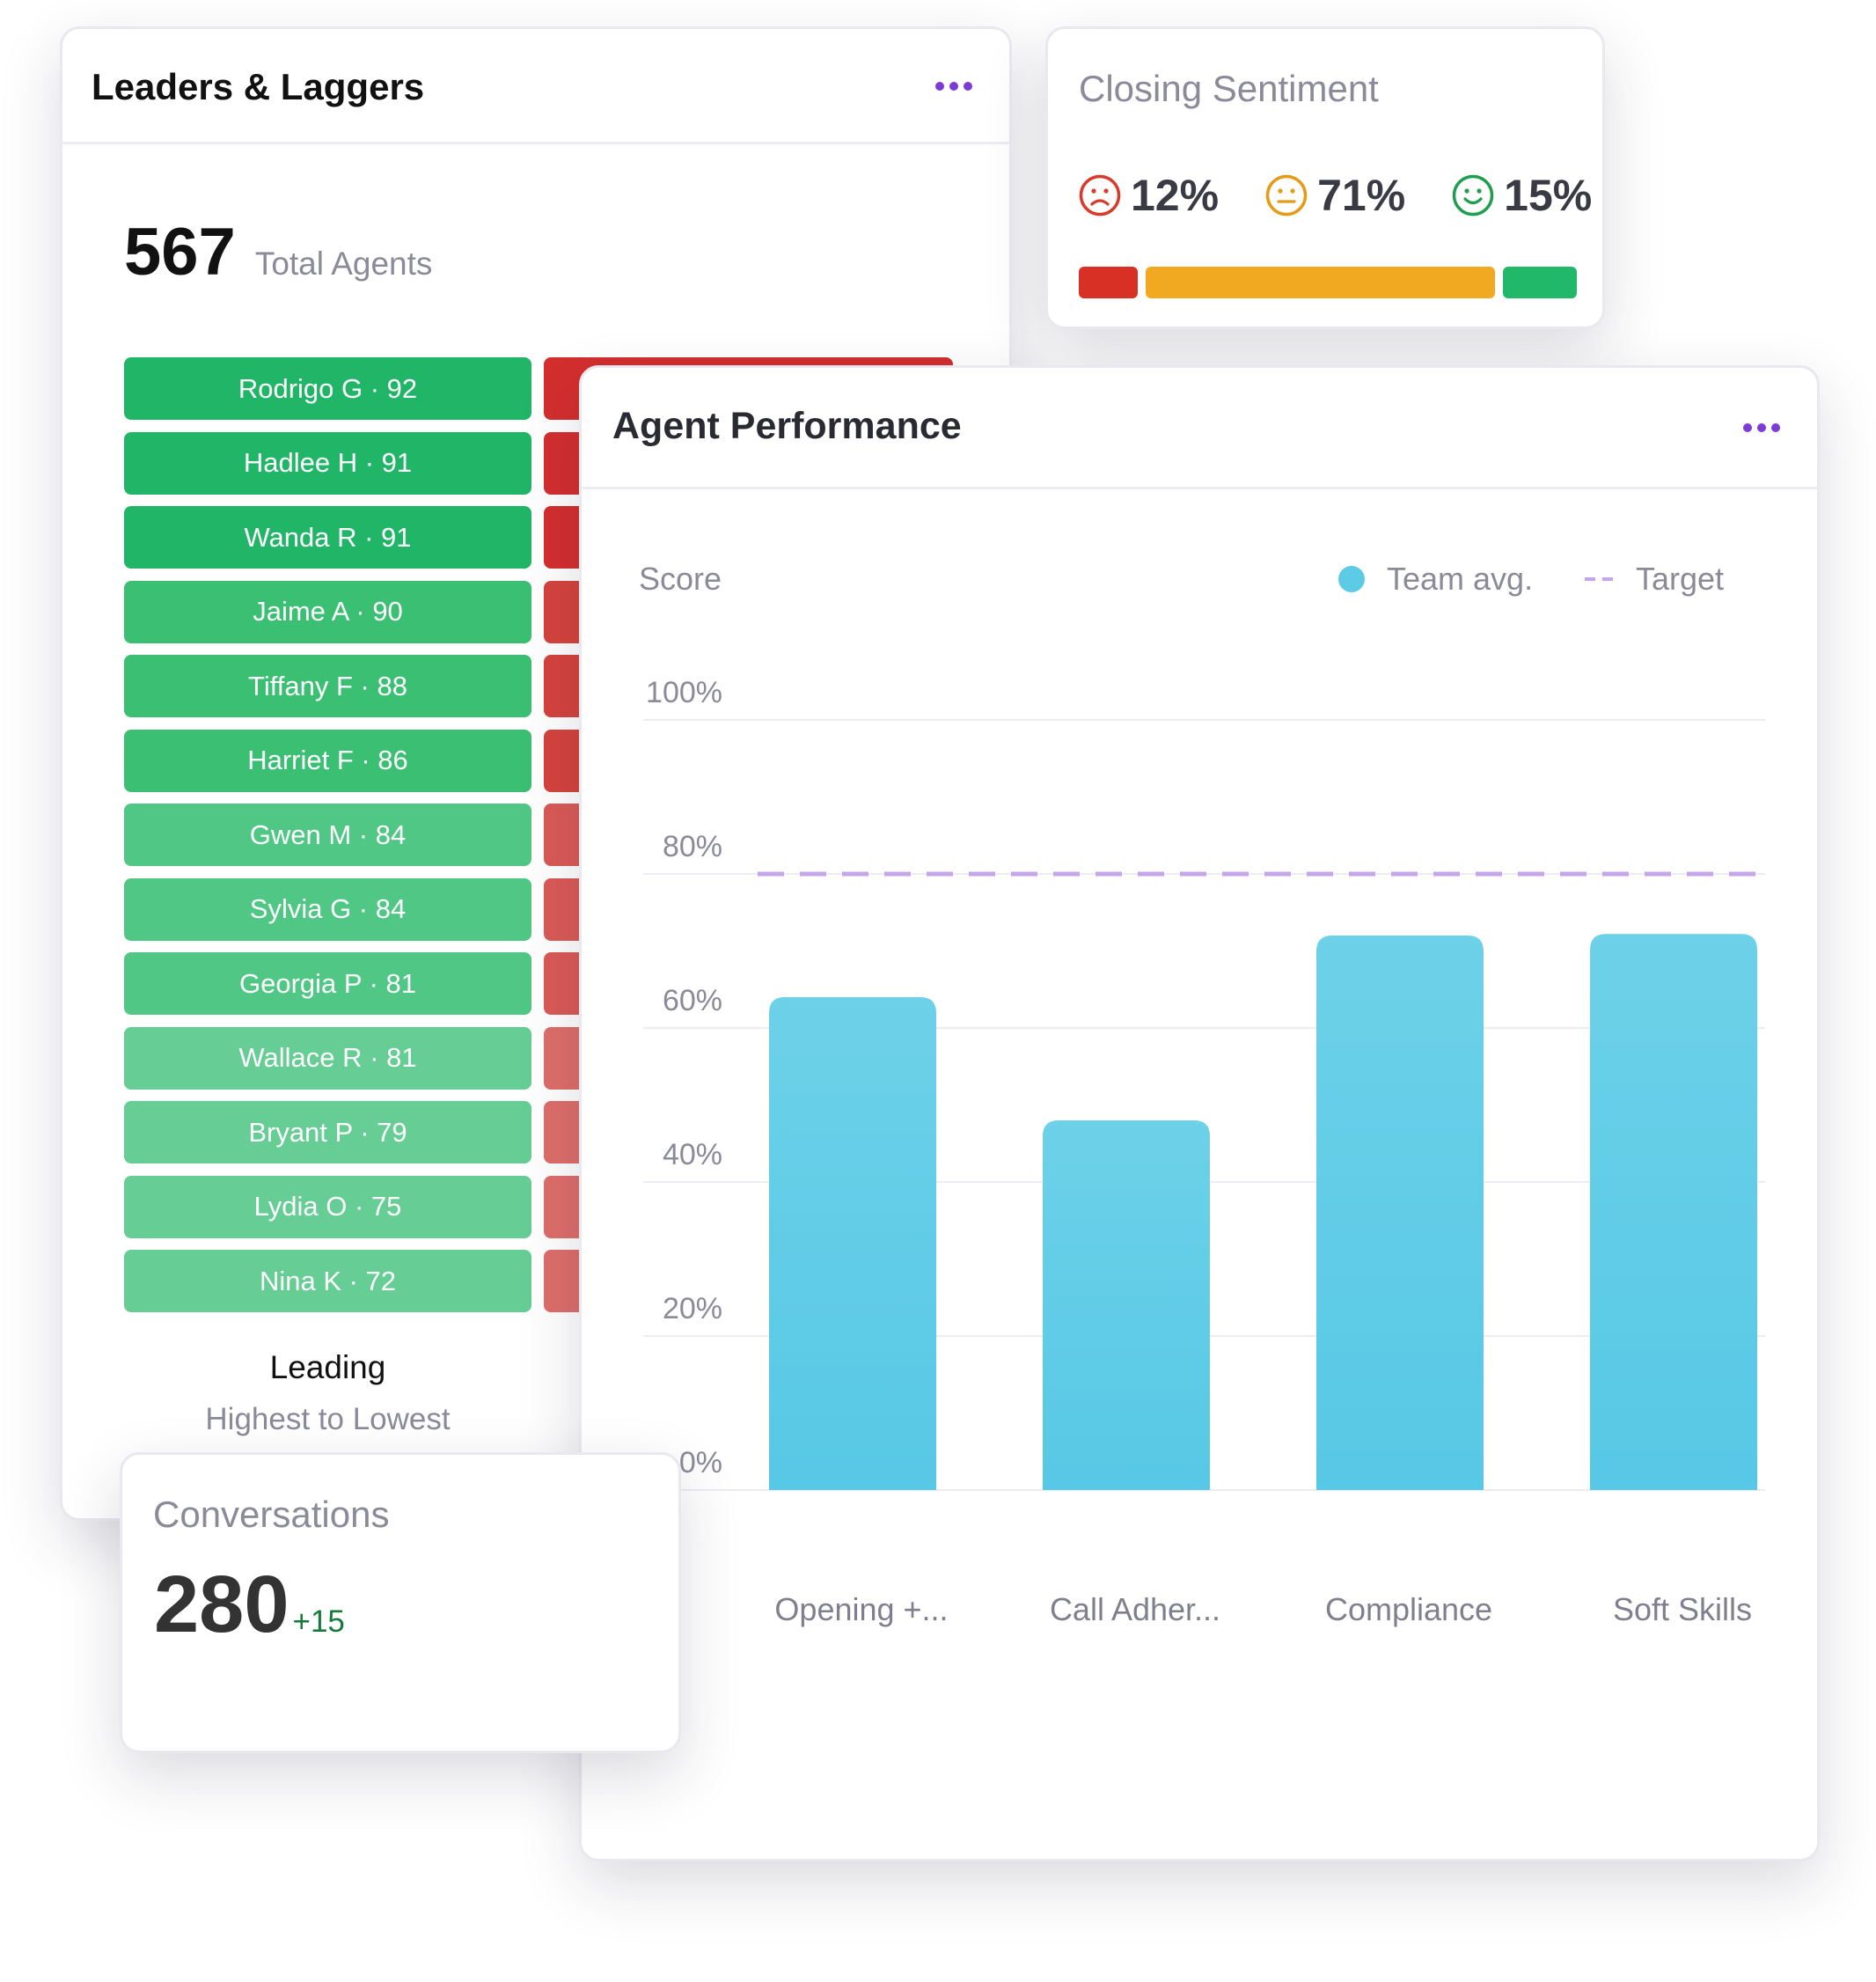  Describe the element at coordinates (318, 1621) in the screenshot. I see `conversations-delta: +15` at that location.